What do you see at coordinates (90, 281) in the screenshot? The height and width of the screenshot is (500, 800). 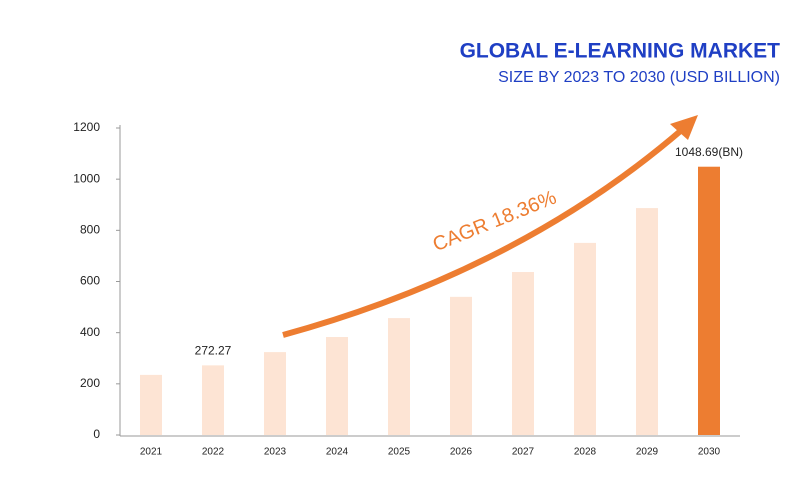 I see `y-tick-label: 600` at bounding box center [90, 281].